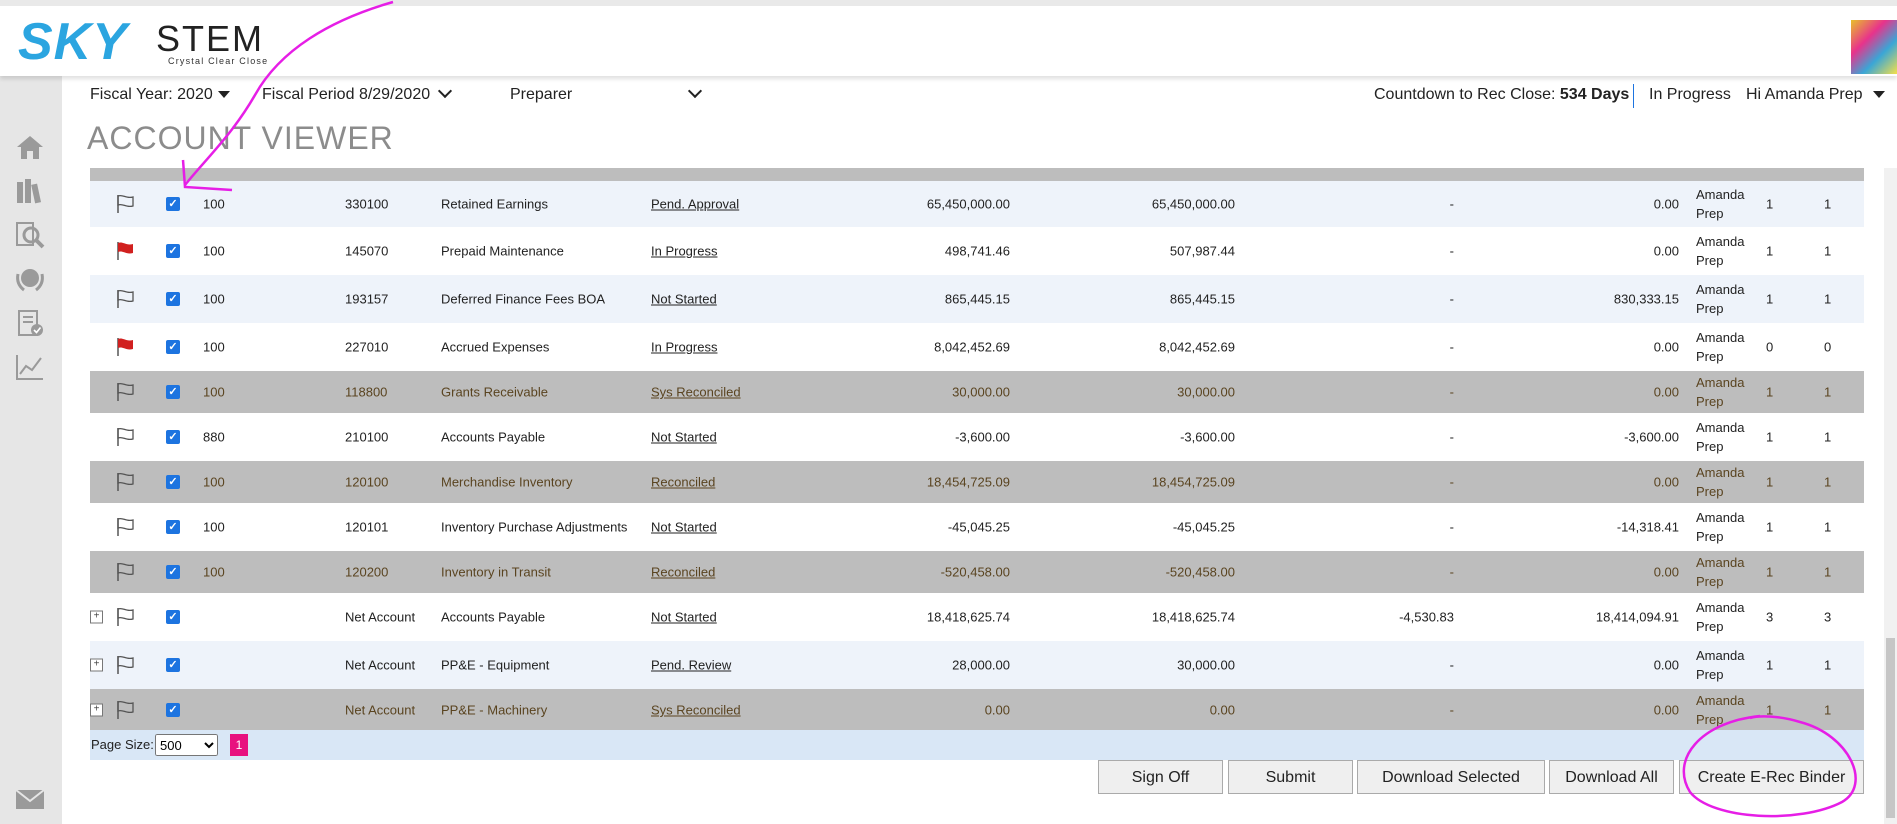 The height and width of the screenshot is (824, 1897). What do you see at coordinates (30, 799) in the screenshot?
I see `mail-icon` at bounding box center [30, 799].